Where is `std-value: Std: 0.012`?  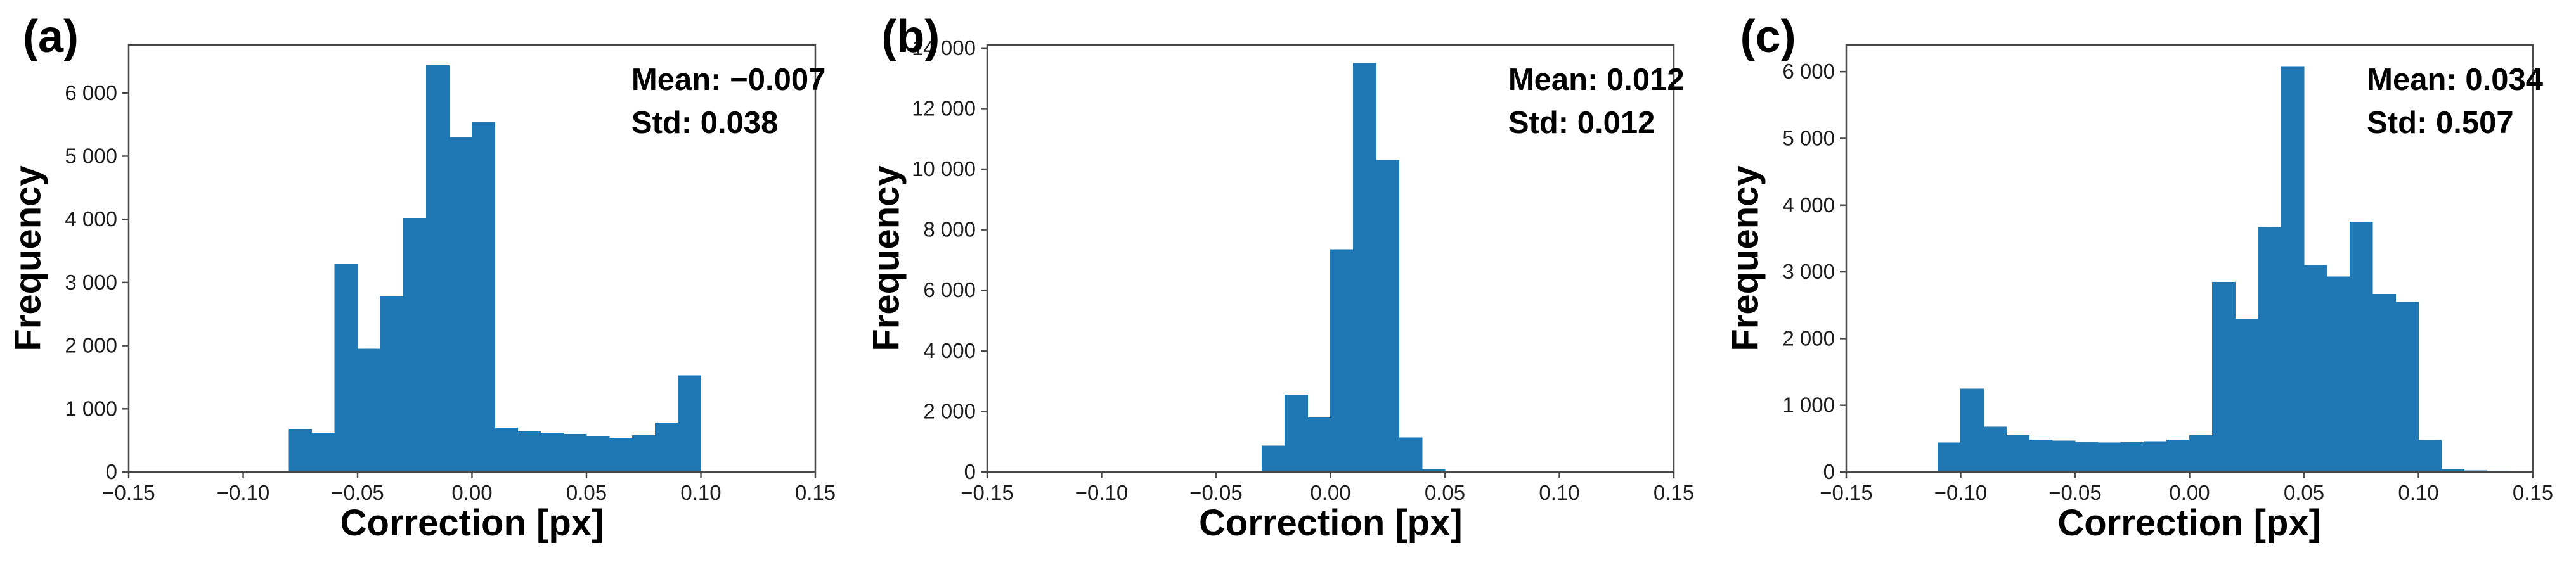 std-value: Std: 0.012 is located at coordinates (1581, 123).